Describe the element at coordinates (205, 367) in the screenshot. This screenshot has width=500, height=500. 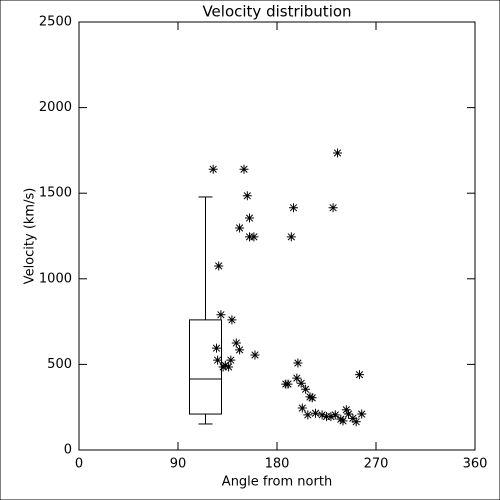
I see `box` at that location.